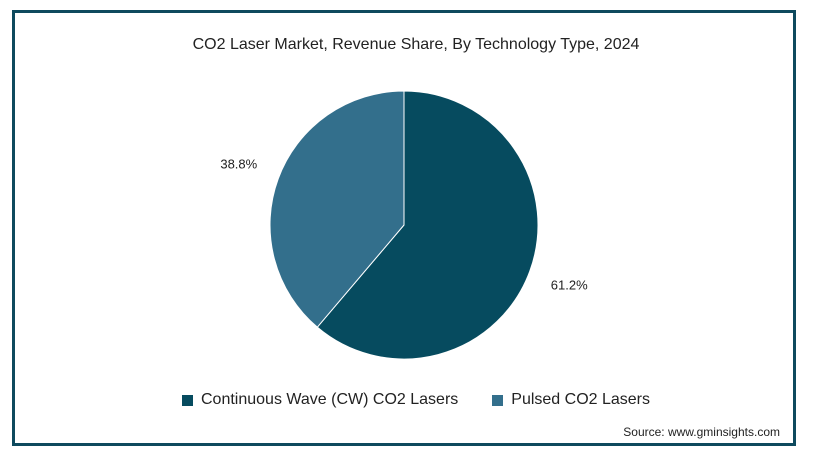  I want to click on pie-slice-pulsed, so click(337, 209).